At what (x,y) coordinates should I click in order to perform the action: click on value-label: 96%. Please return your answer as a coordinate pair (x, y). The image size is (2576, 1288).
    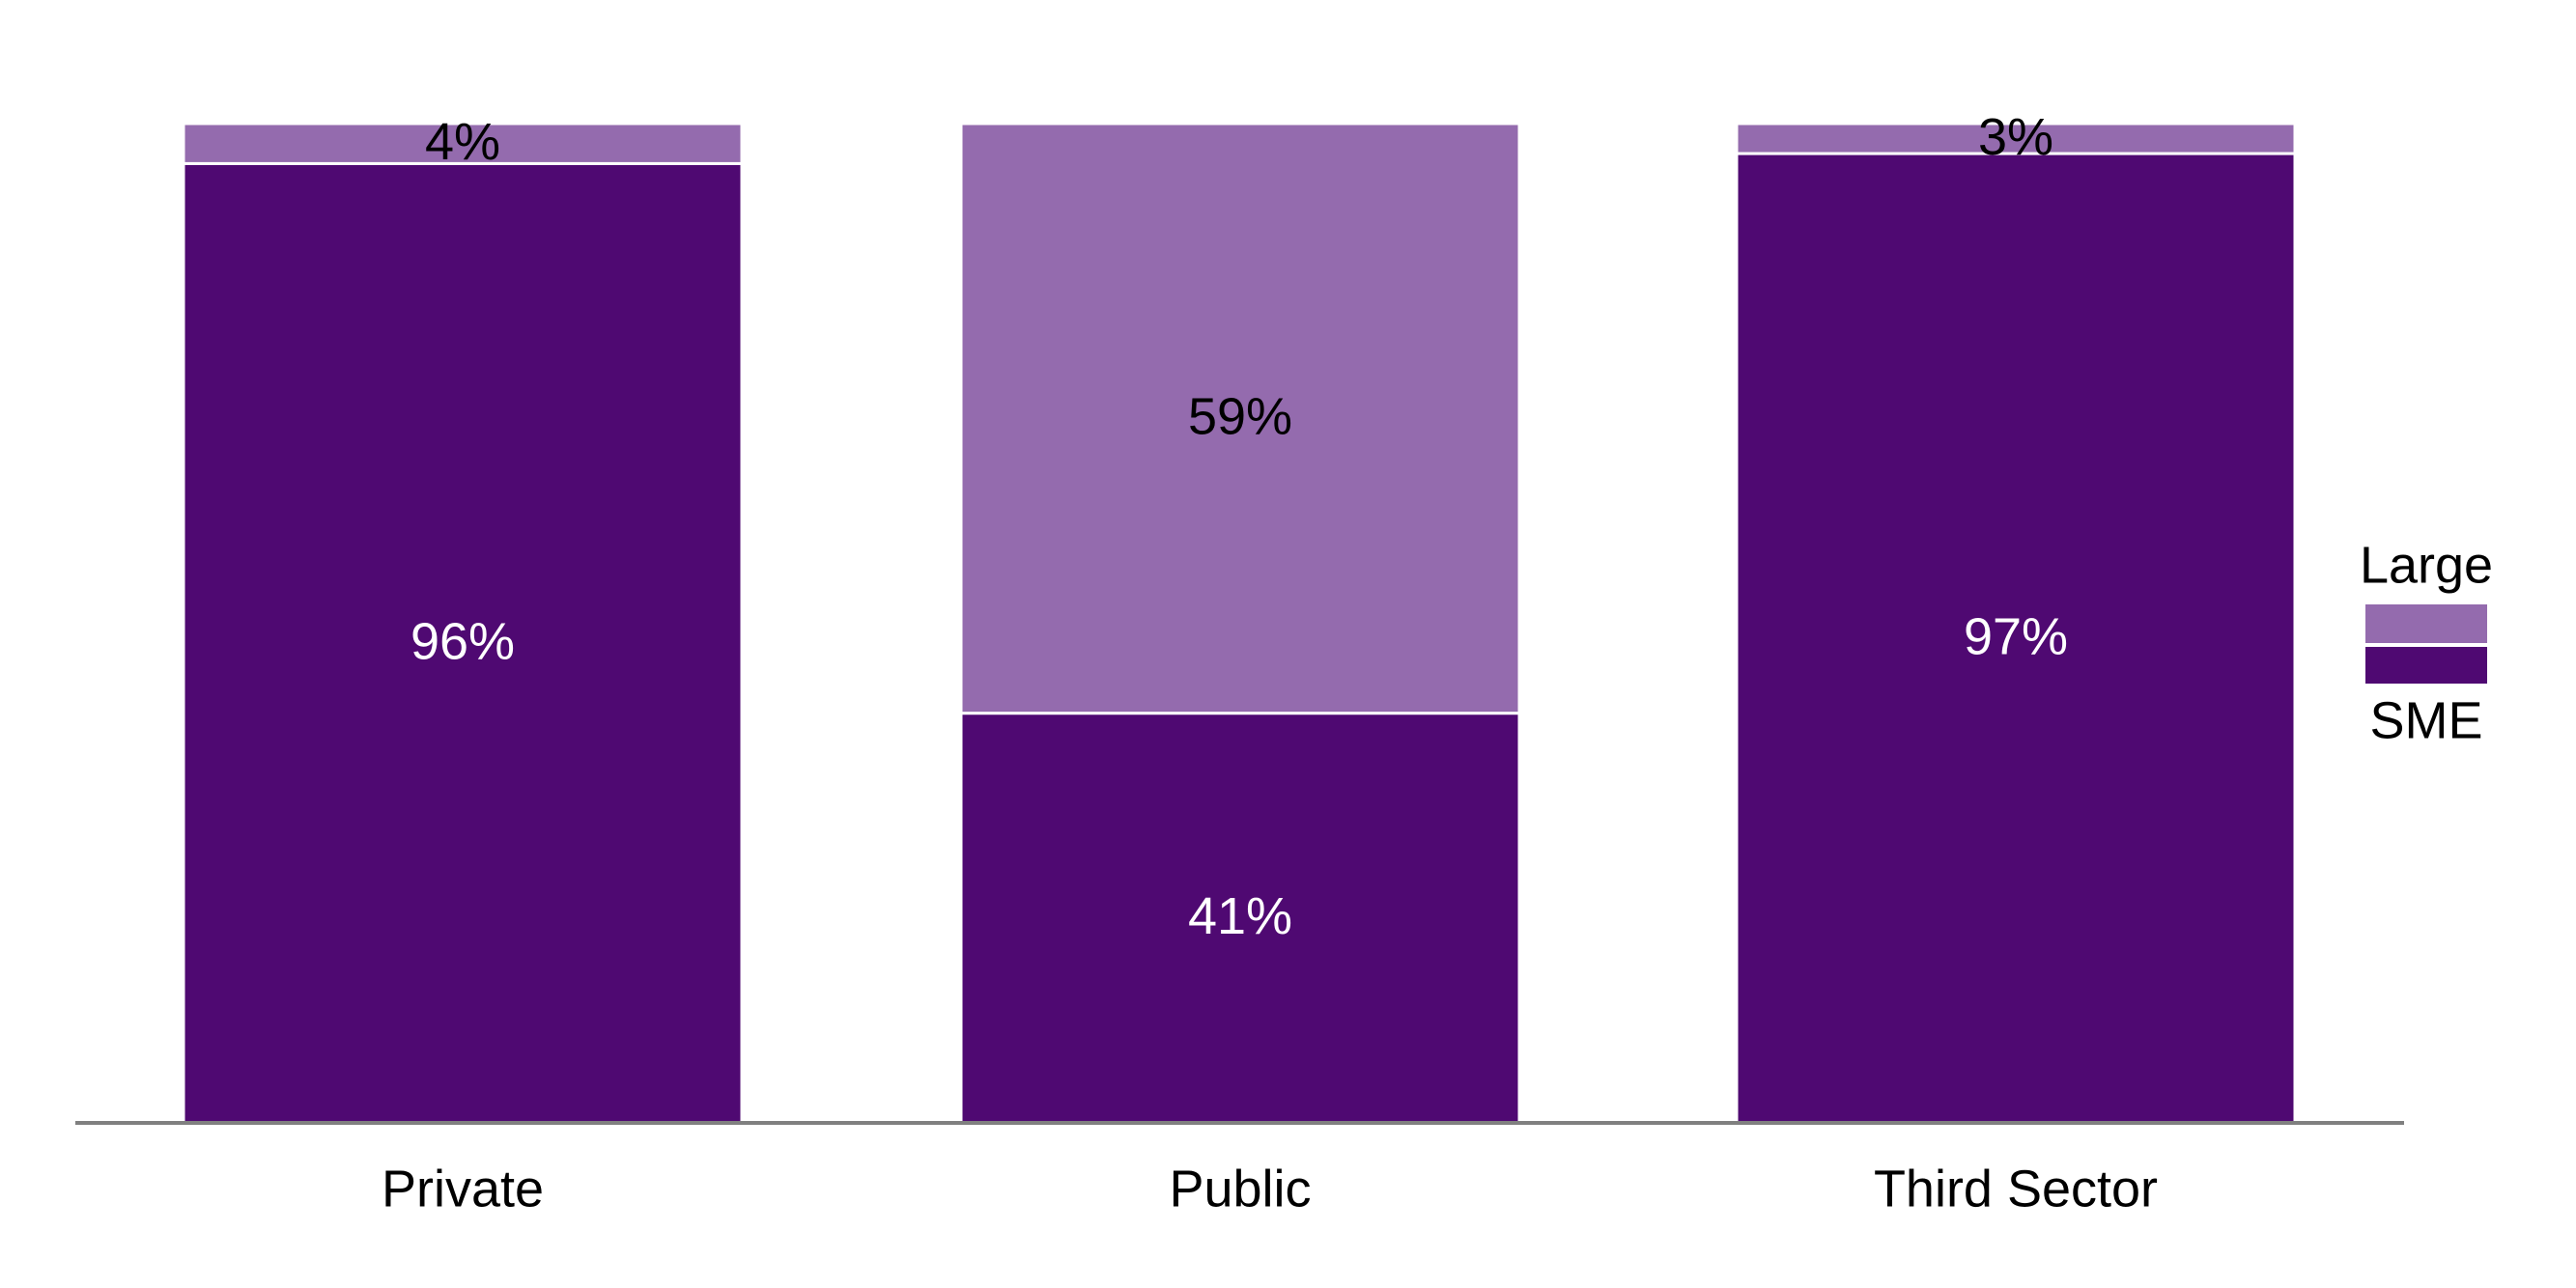
    Looking at the image, I should click on (462, 641).